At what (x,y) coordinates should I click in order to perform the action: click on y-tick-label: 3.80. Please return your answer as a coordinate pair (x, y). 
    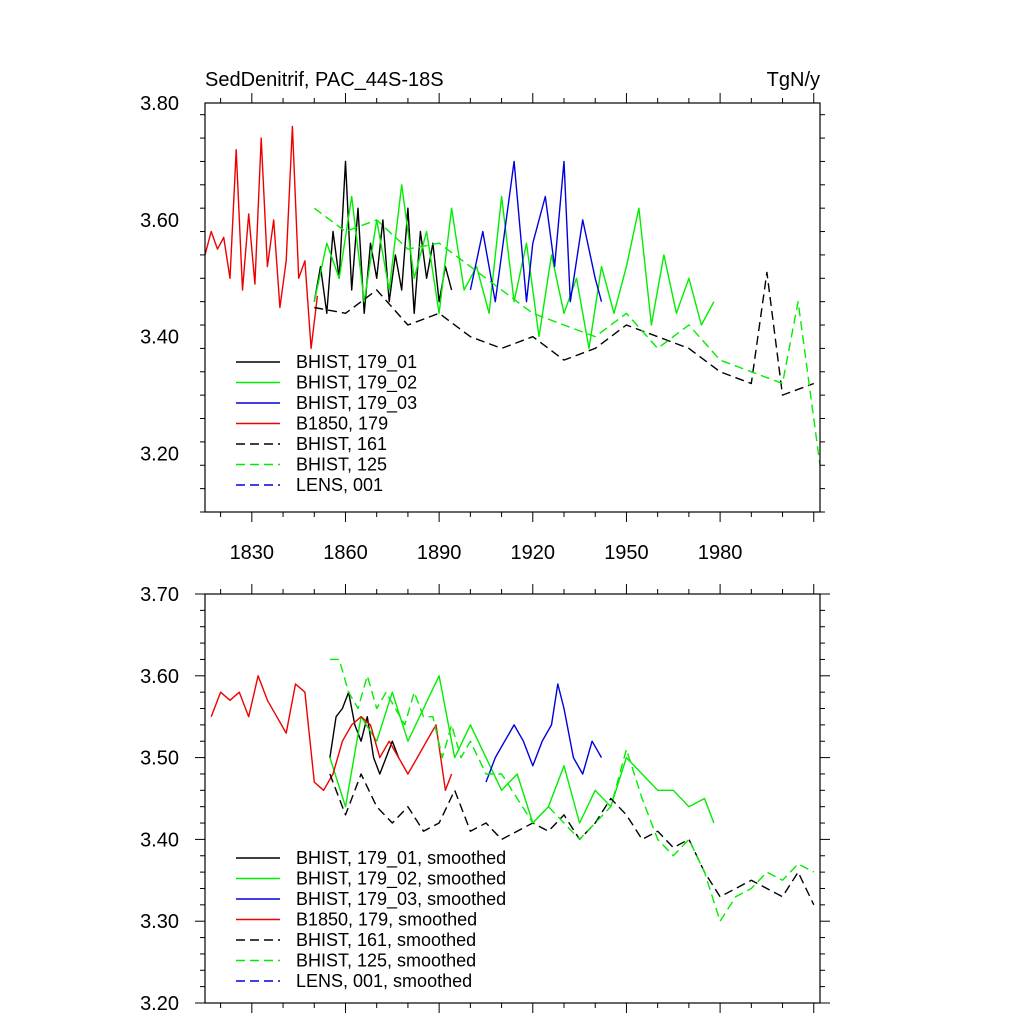
    Looking at the image, I should click on (159, 104).